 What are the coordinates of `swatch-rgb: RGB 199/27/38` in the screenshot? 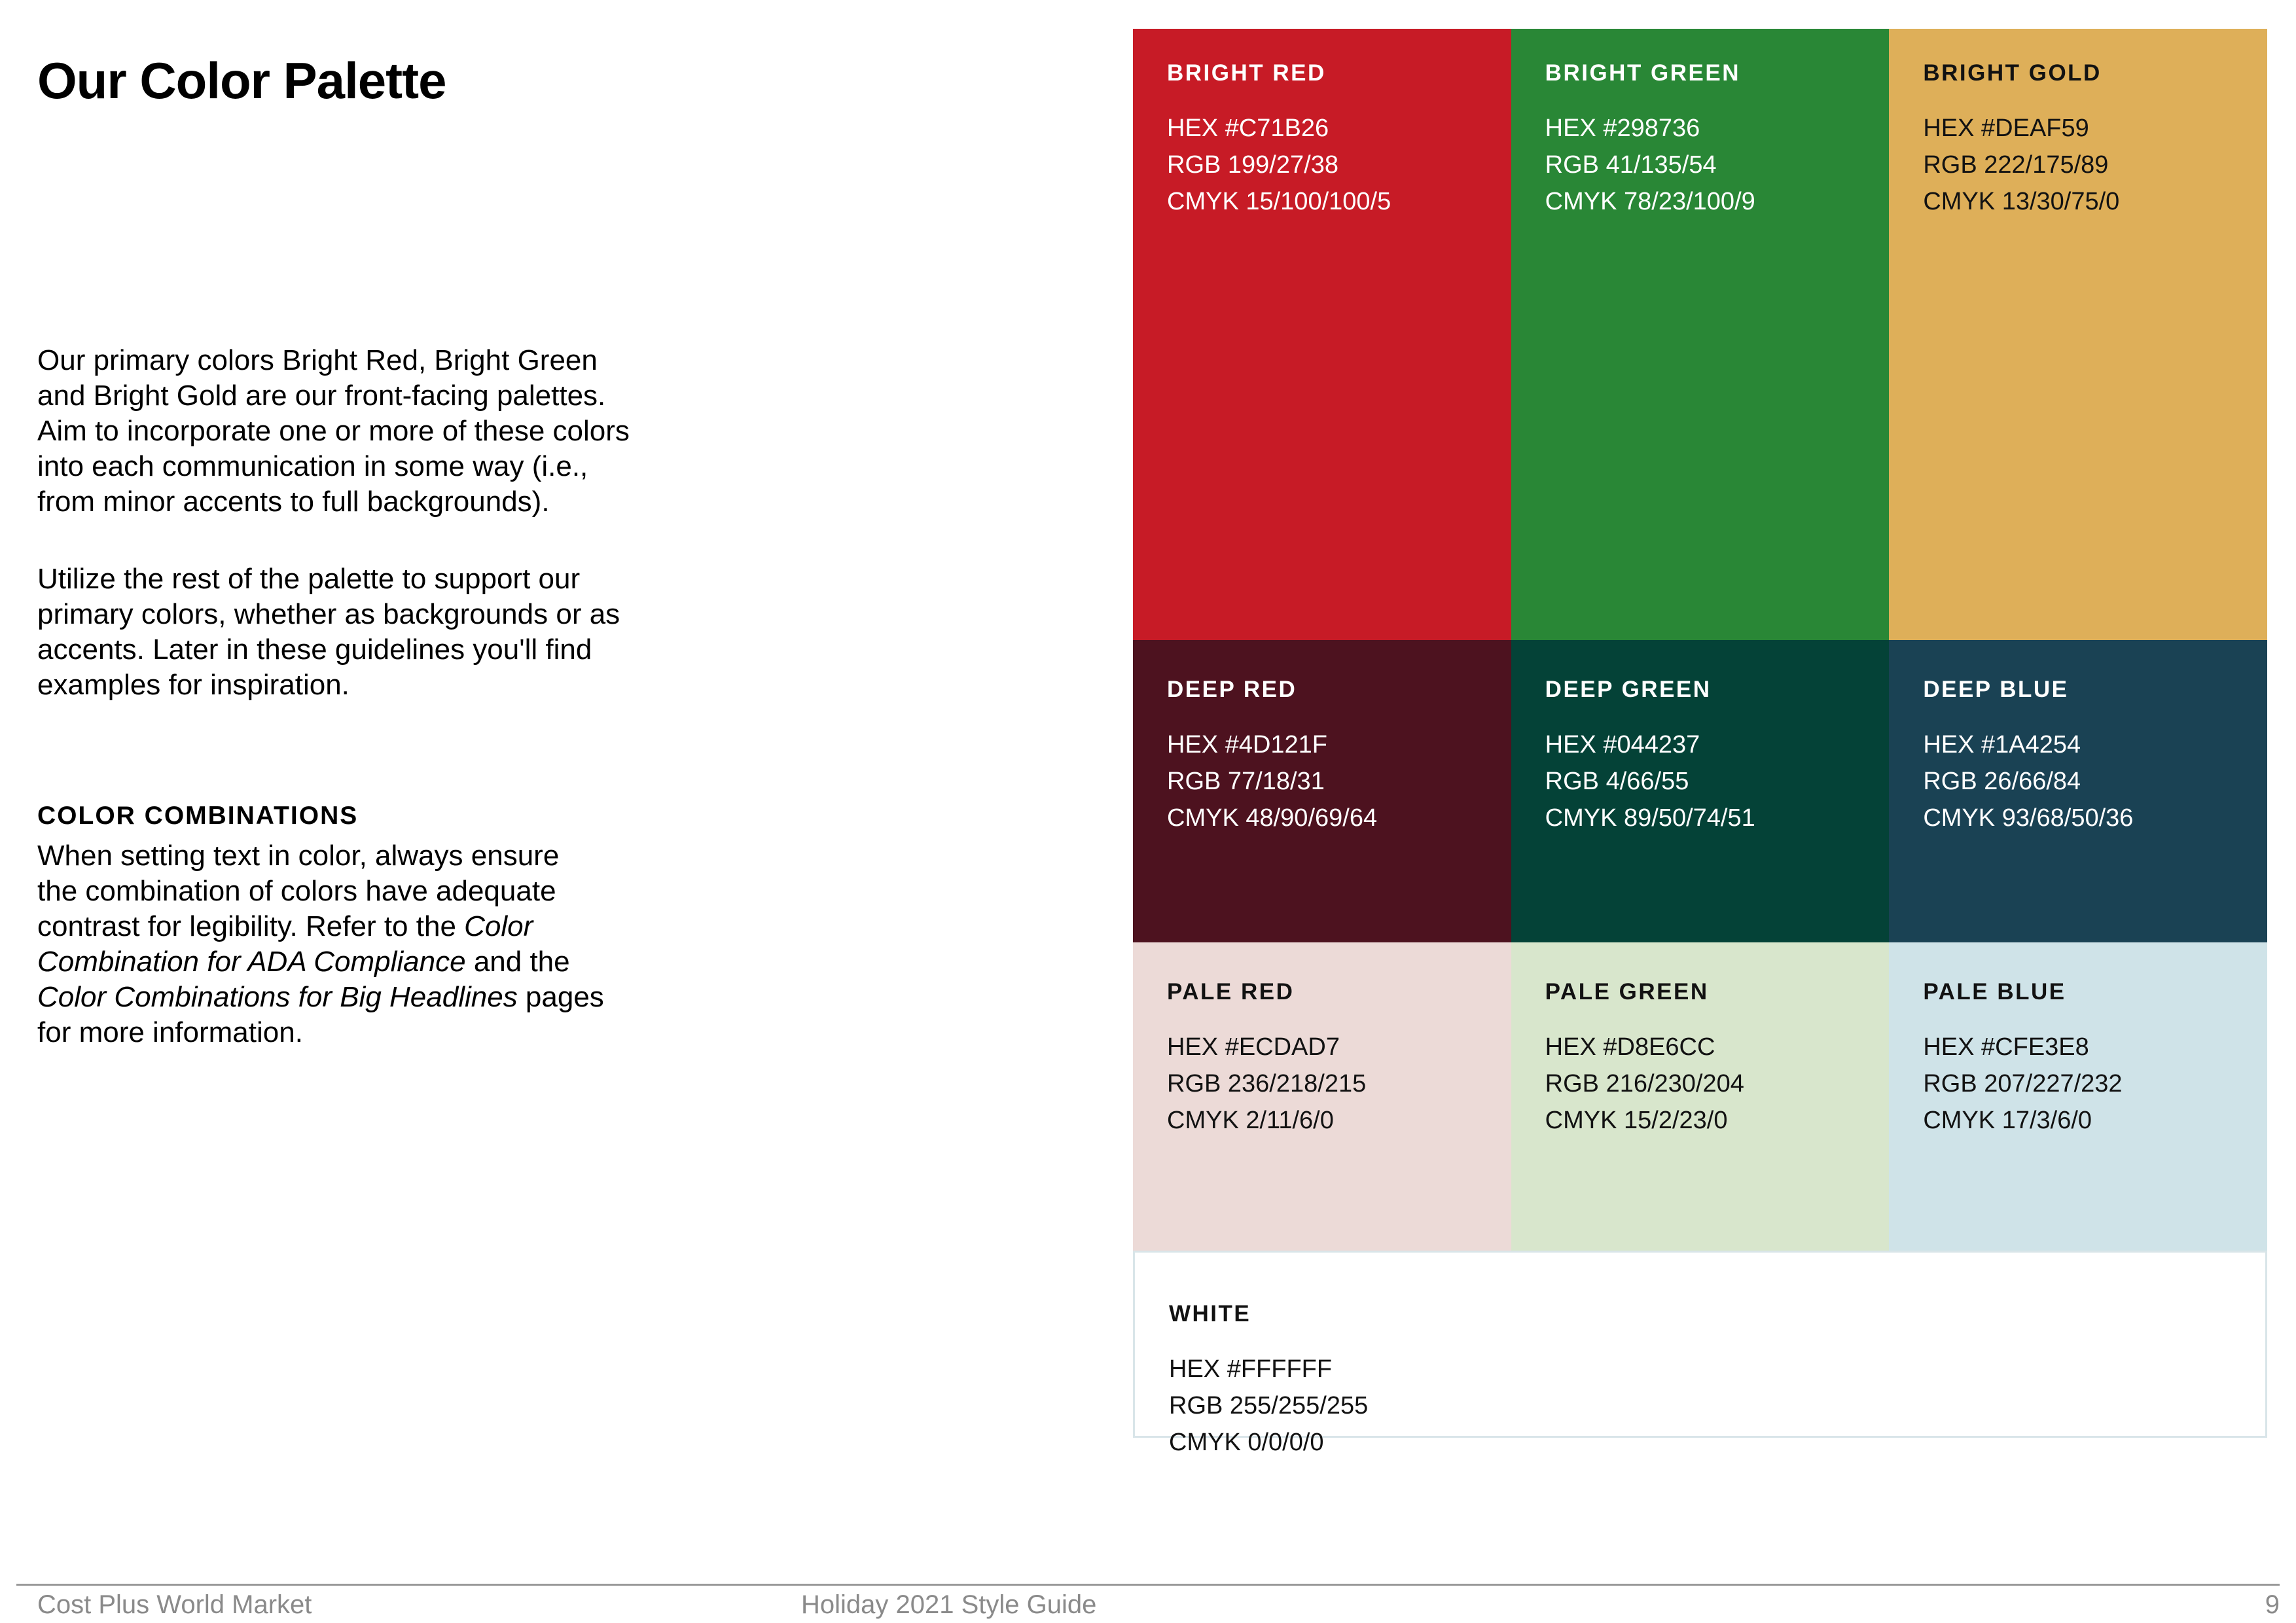 It's located at (1252, 165).